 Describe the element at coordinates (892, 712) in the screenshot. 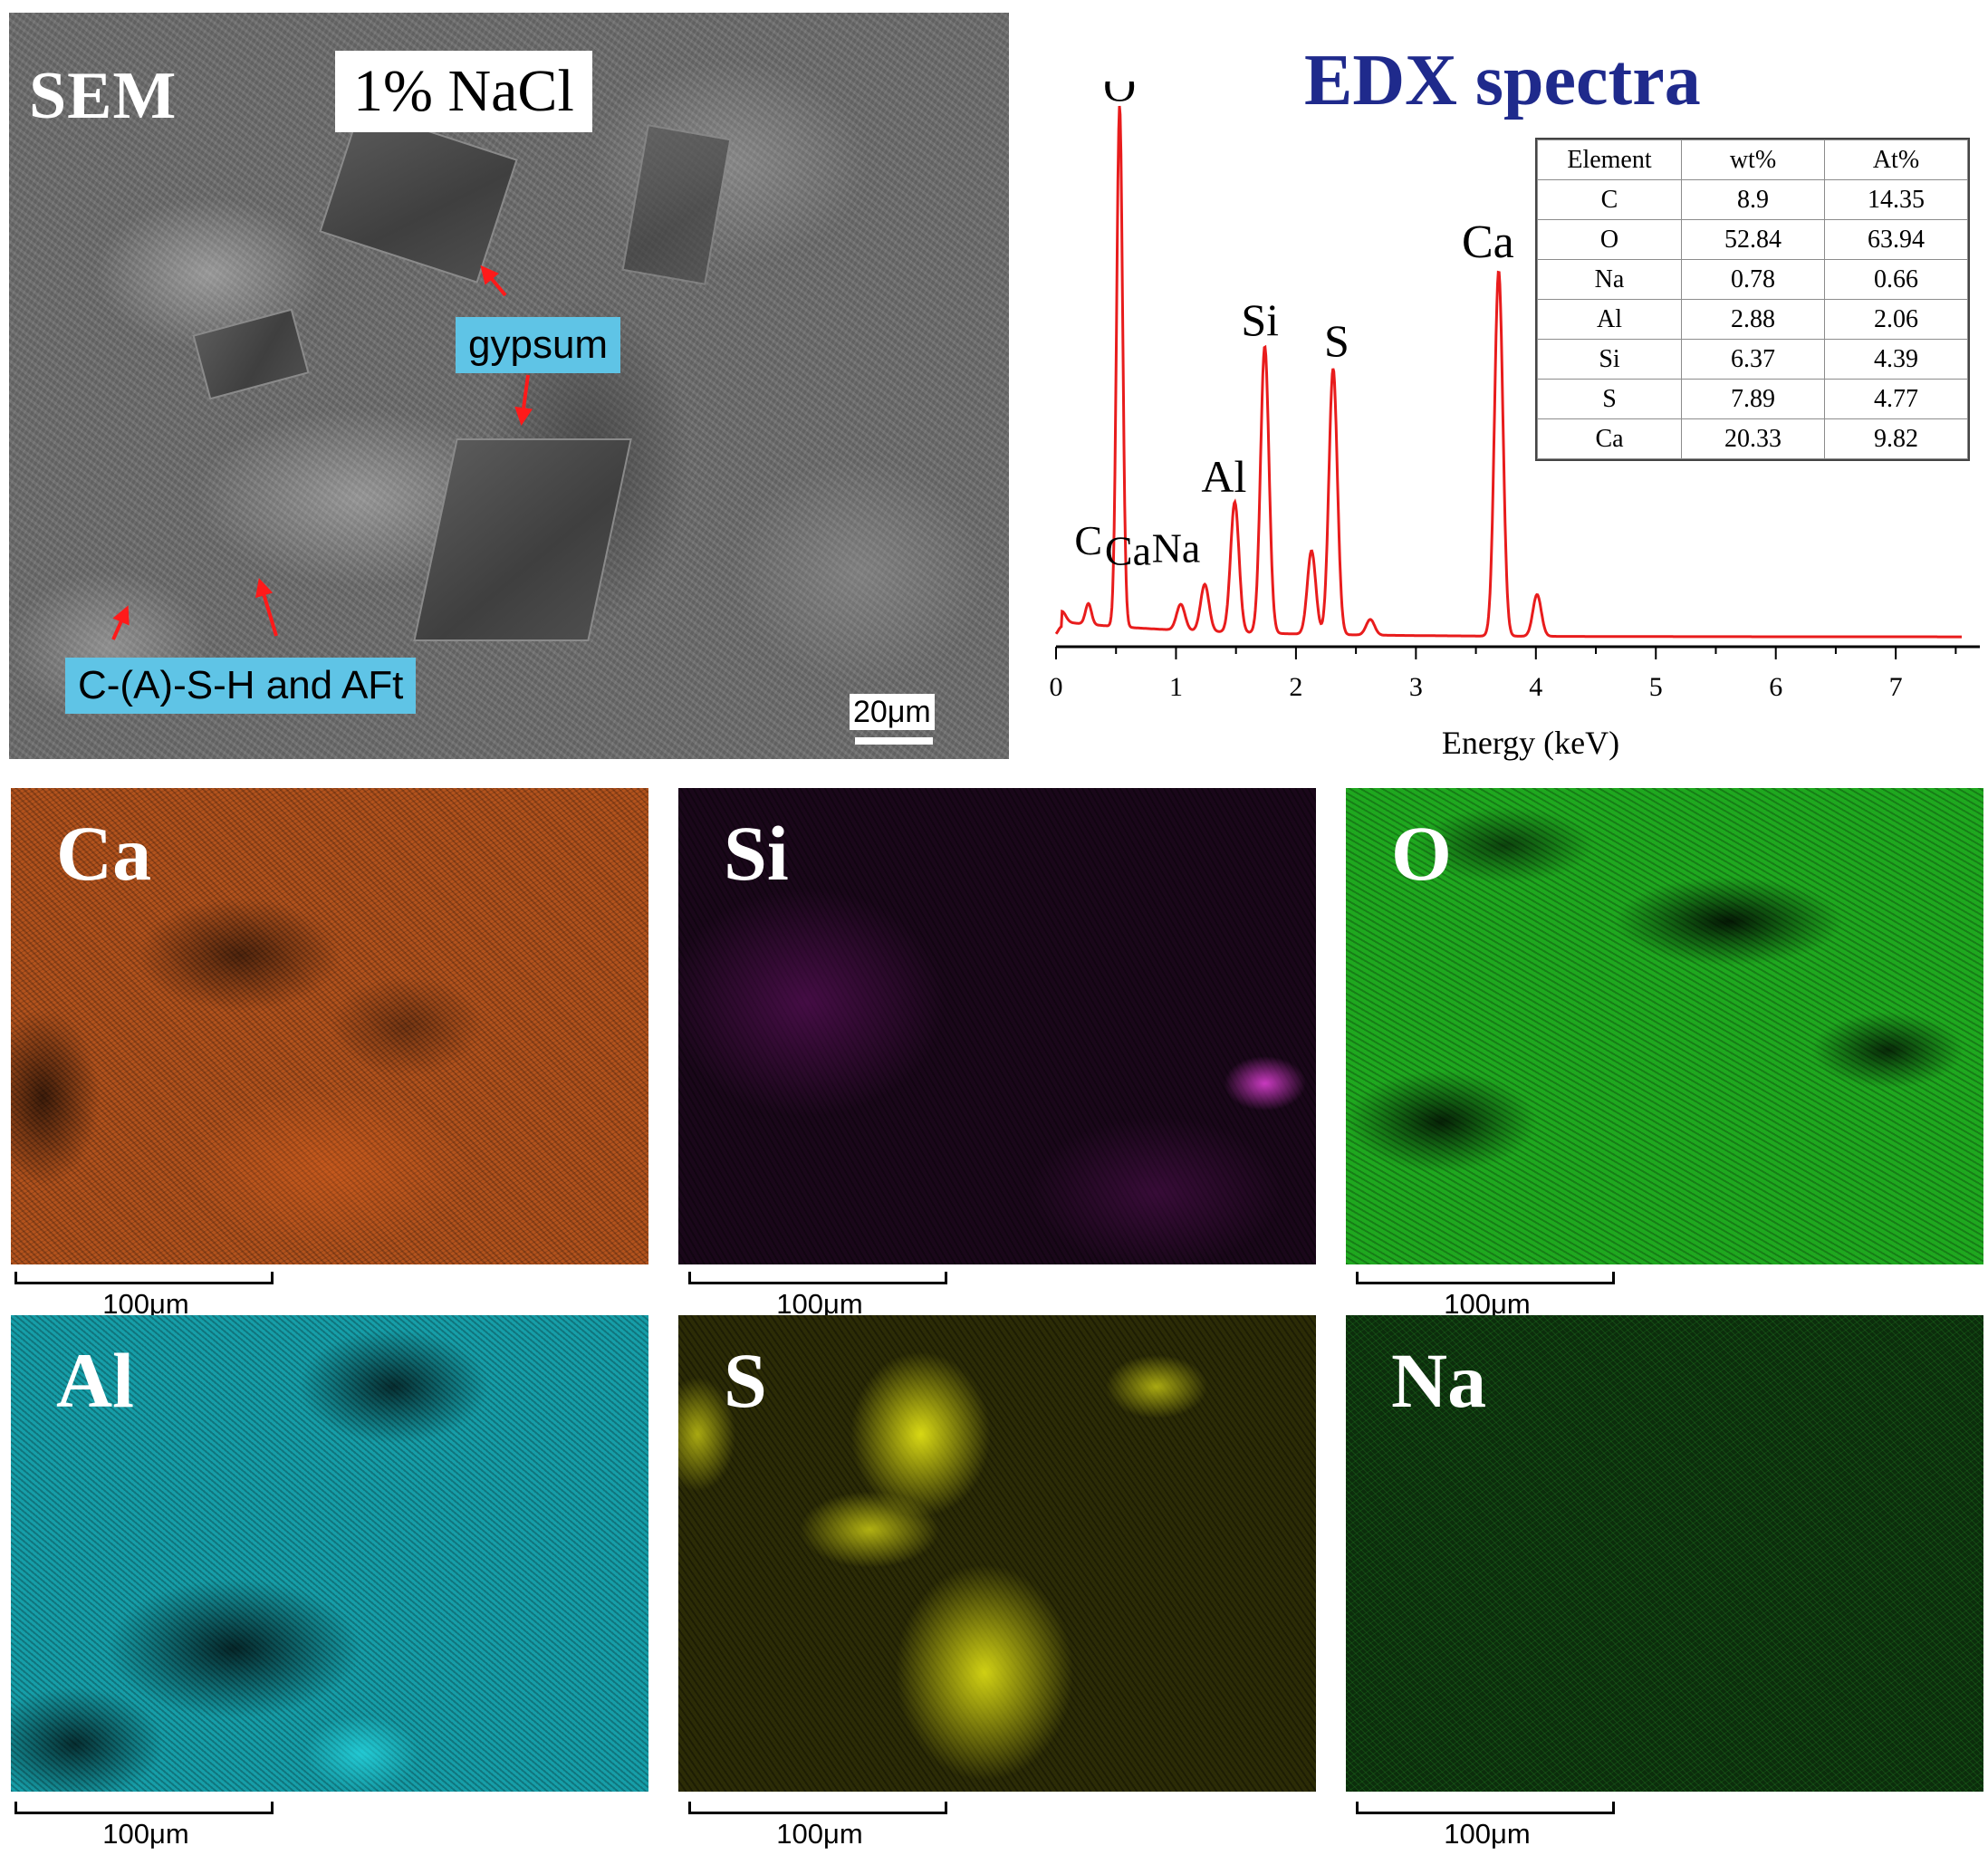

I see `sem-scalebar-label: 20μm` at that location.